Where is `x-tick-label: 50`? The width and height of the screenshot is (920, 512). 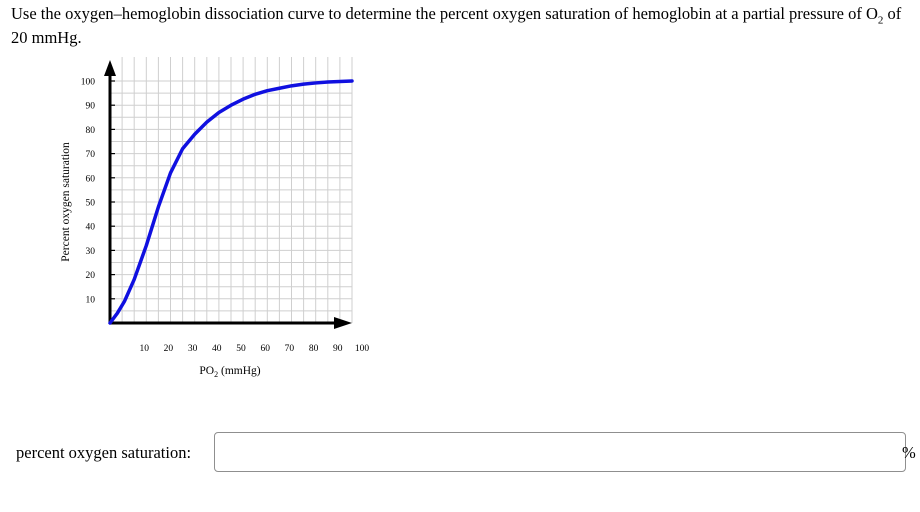 x-tick-label: 50 is located at coordinates (241, 349).